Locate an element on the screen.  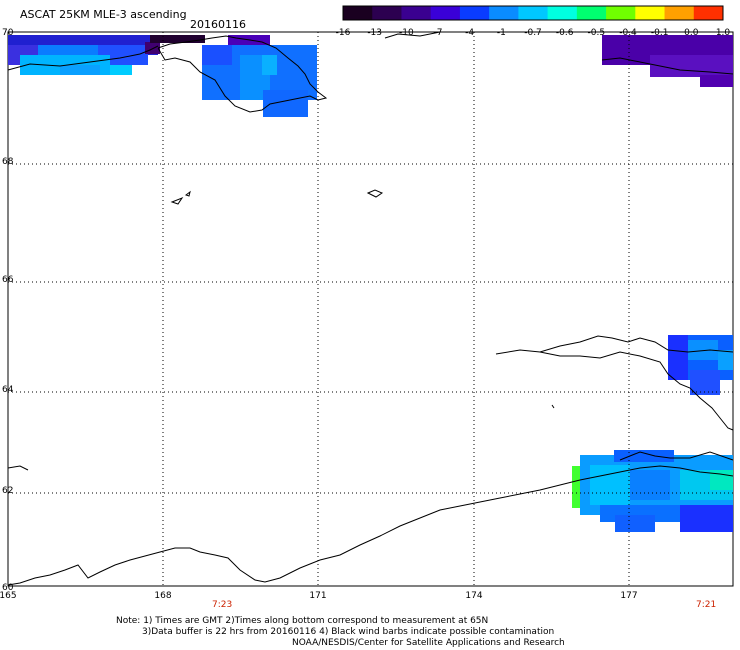
colorbar-label: -7 is located at coordinates (438, 33).